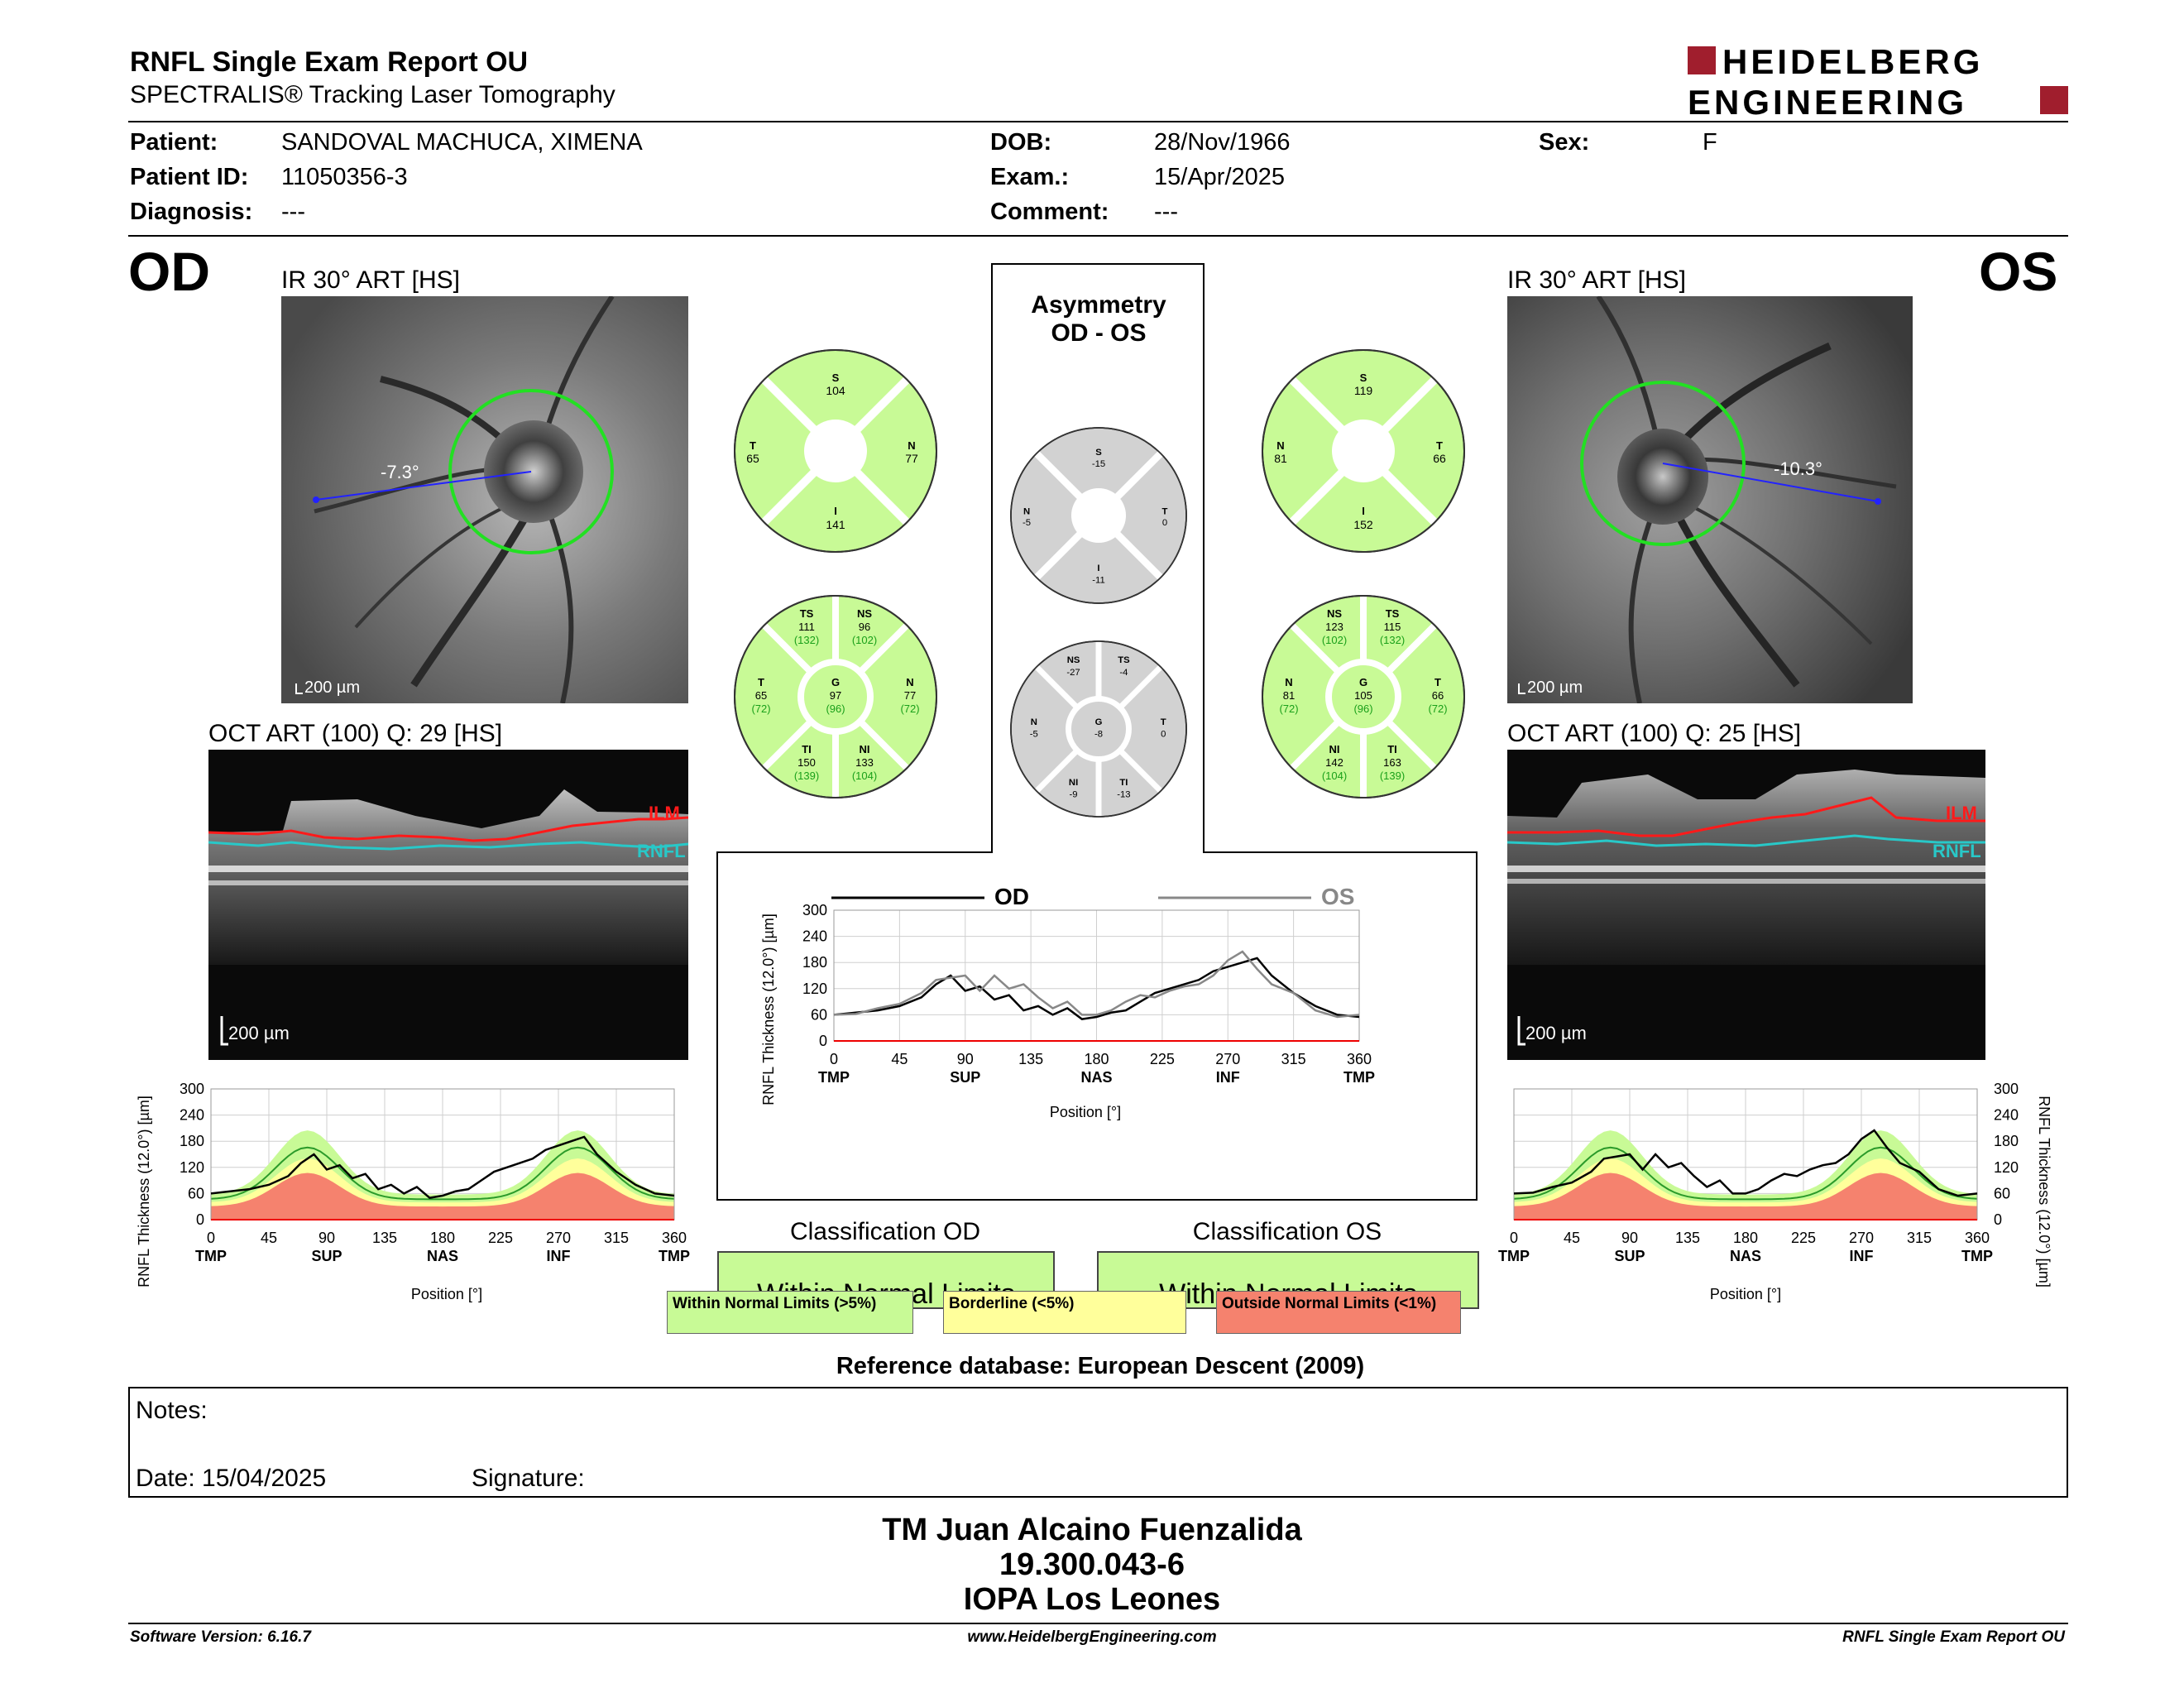 This screenshot has height=1688, width=2184. I want to click on notes-signature-label: Signature:, so click(528, 1478).